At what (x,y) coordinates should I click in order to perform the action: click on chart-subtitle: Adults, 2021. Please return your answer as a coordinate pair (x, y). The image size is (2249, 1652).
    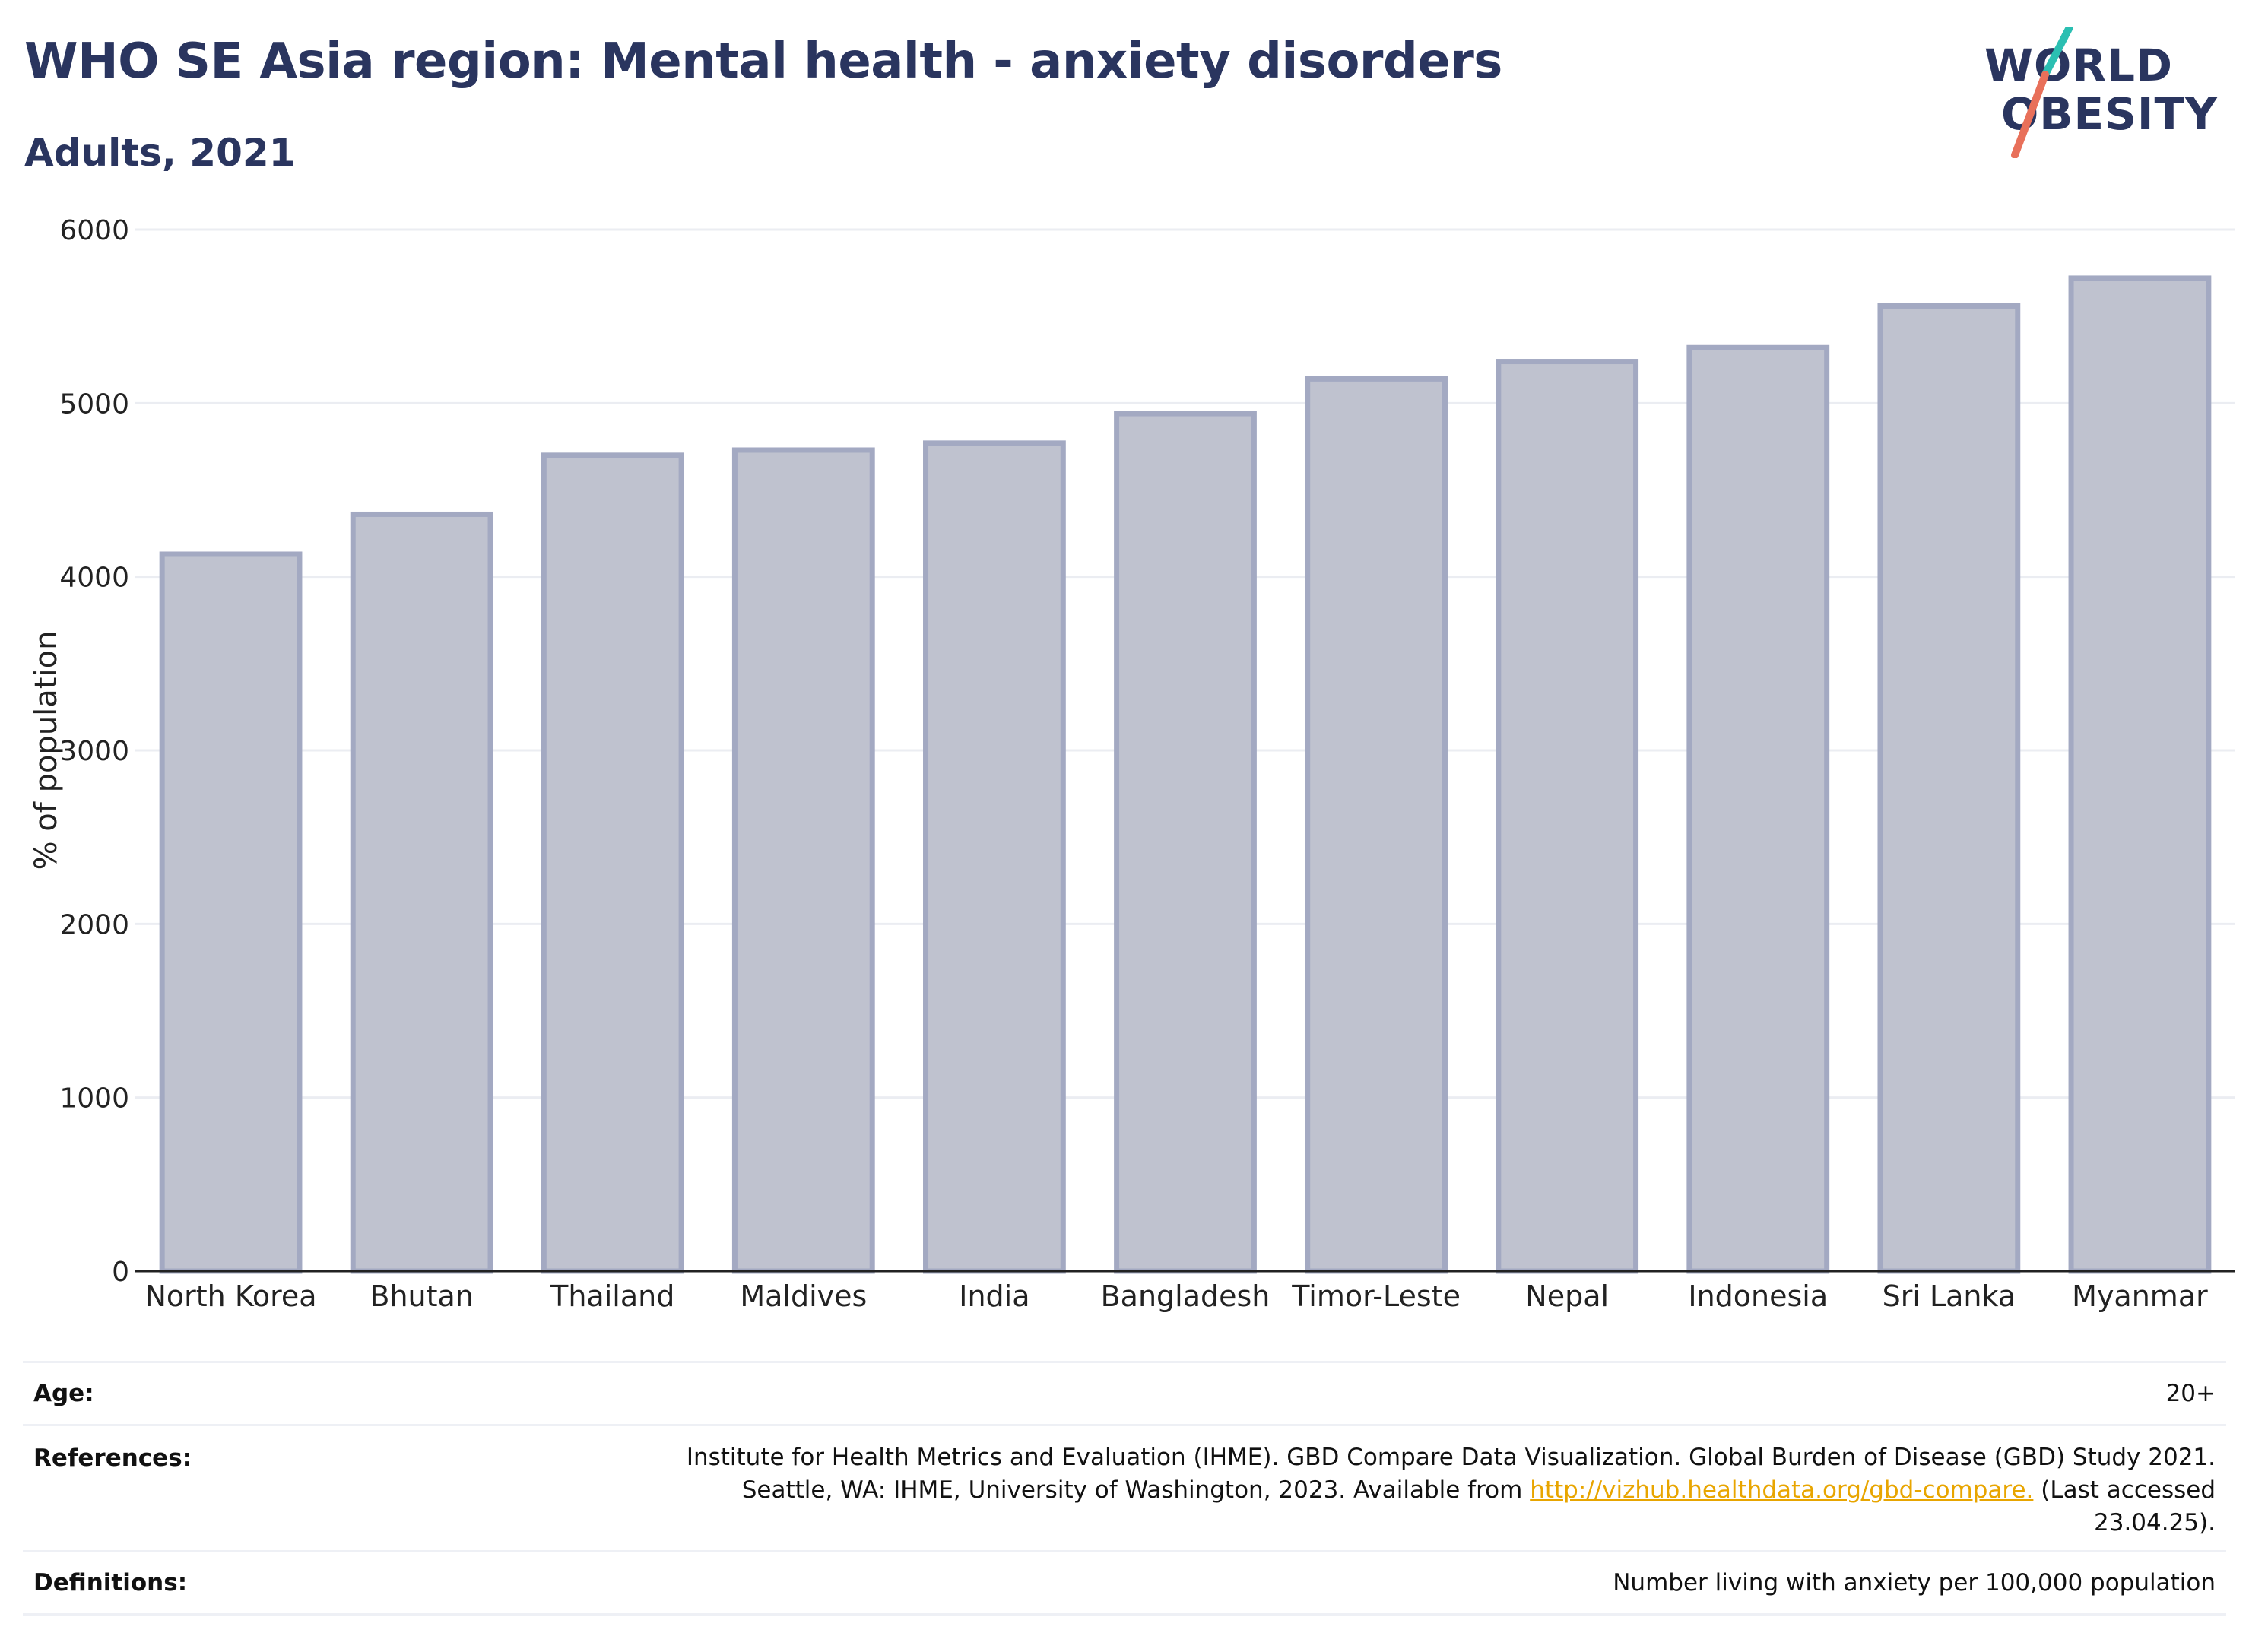
    Looking at the image, I should click on (160, 153).